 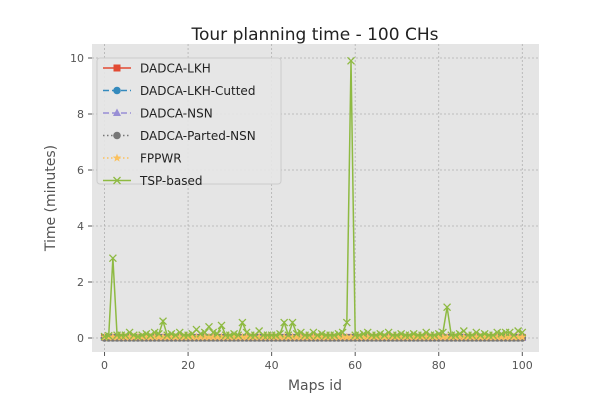 What do you see at coordinates (315, 386) in the screenshot?
I see `x-axis-label: Maps id` at bounding box center [315, 386].